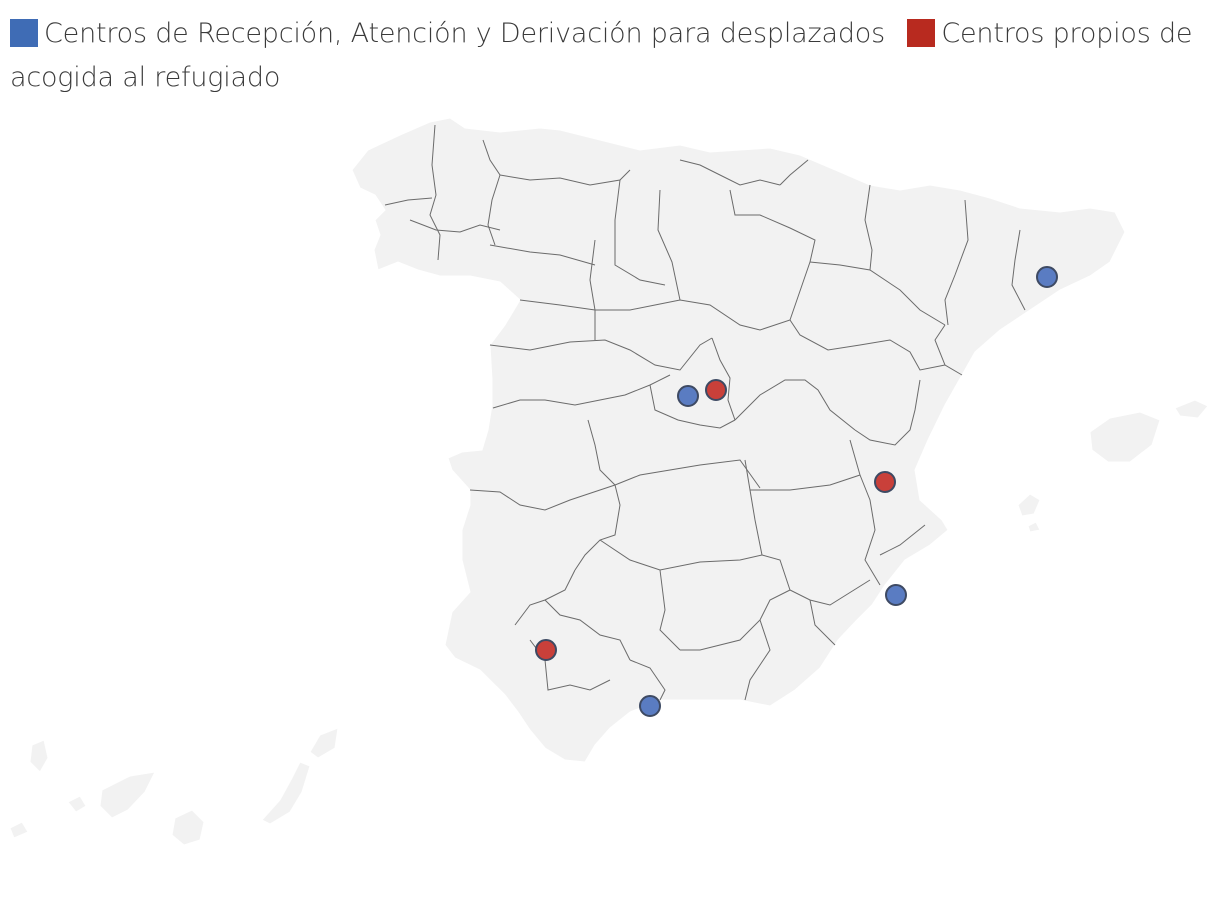 The image size is (1220, 898). Describe the element at coordinates (324, 743) in the screenshot. I see `lanzarote-shape` at that location.